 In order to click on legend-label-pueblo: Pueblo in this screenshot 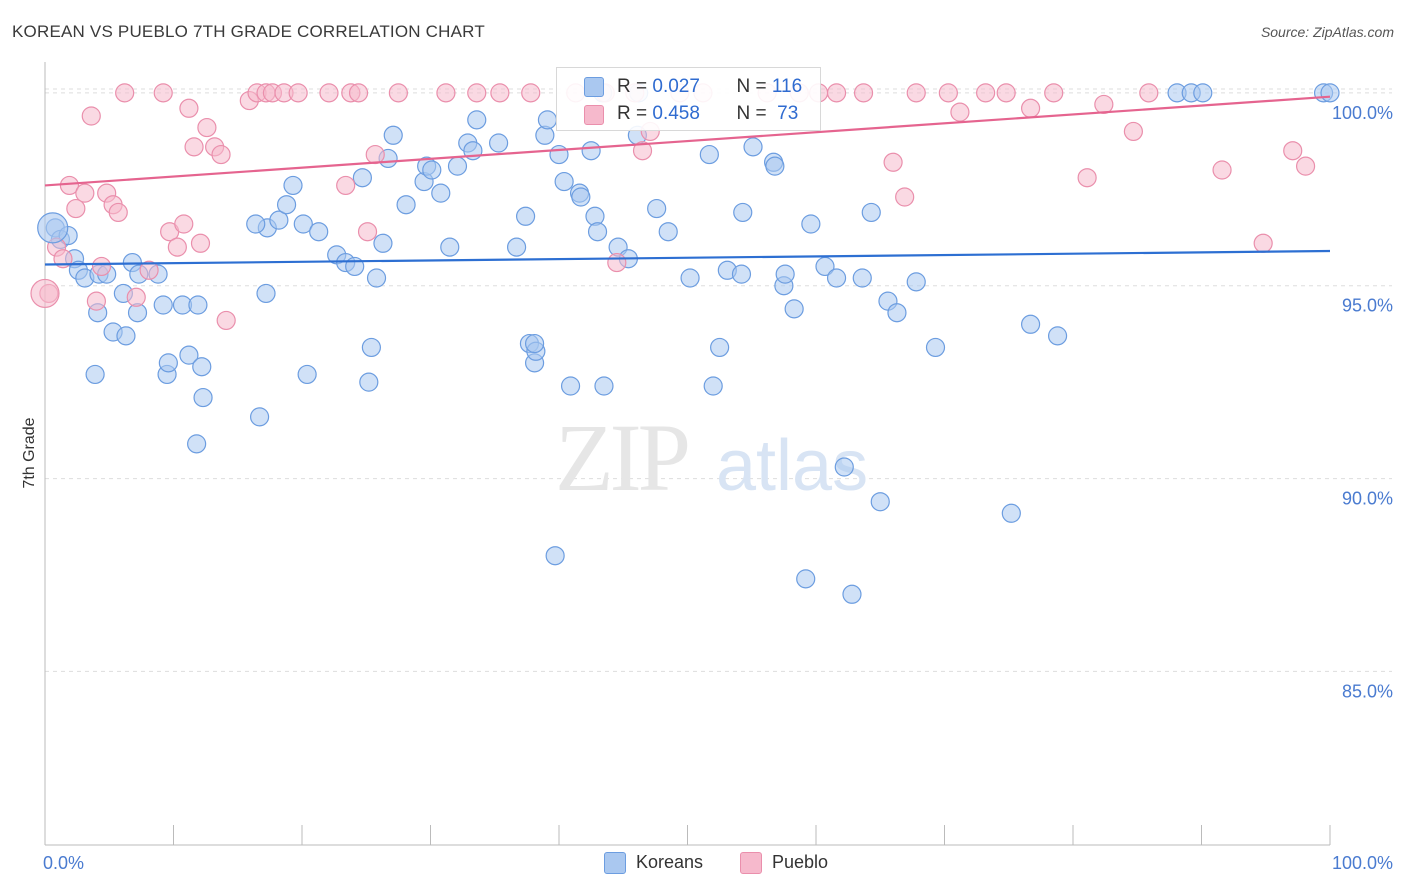, I will do `click(800, 862)`.